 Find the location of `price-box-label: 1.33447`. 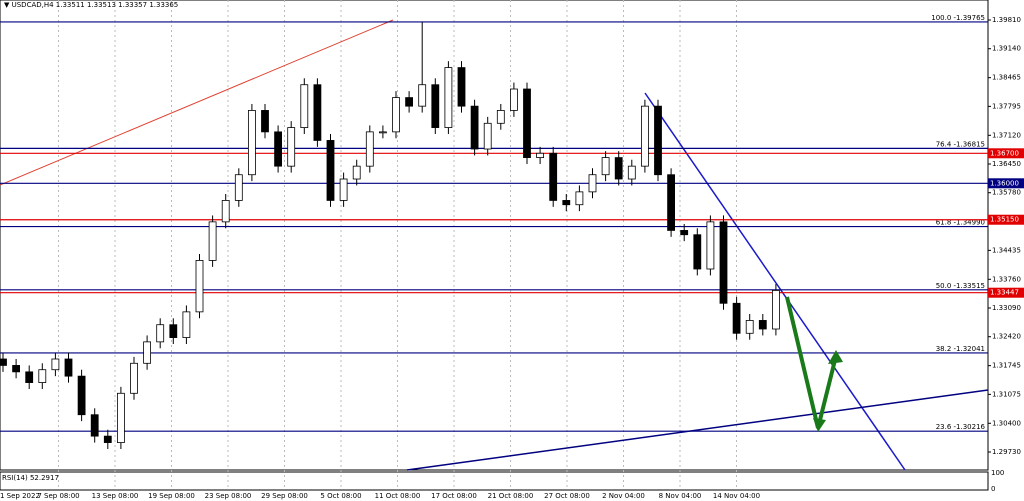

price-box-label: 1.33447 is located at coordinates (1004, 293).